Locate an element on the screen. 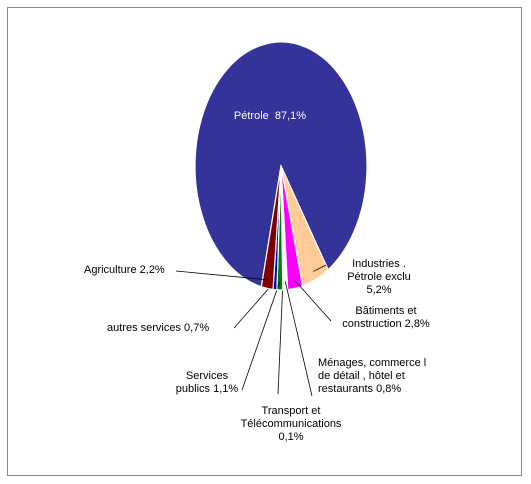  slice-name: Pétrole is located at coordinates (251, 116).